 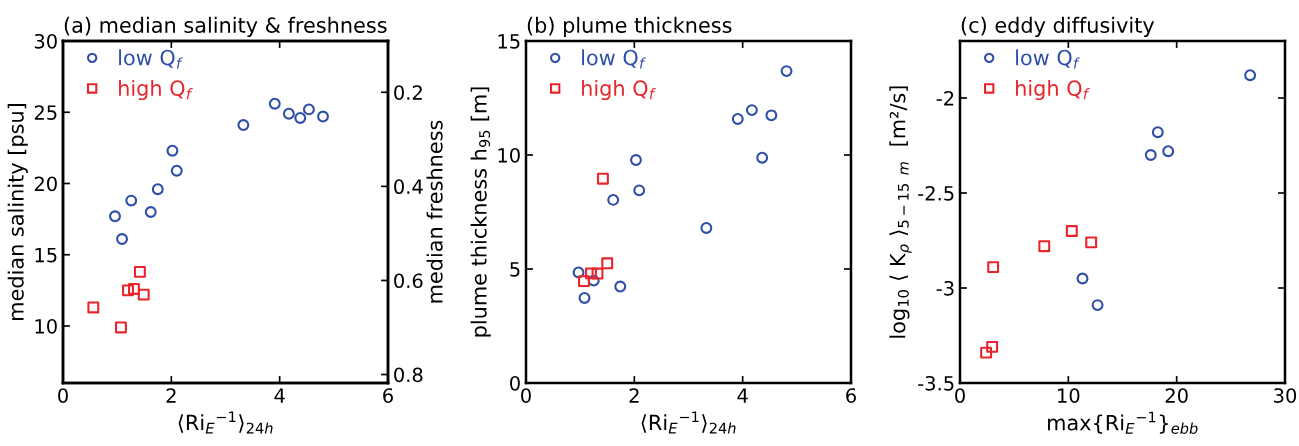 I want to click on y-tick-label: -3.5, so click(x=936, y=383).